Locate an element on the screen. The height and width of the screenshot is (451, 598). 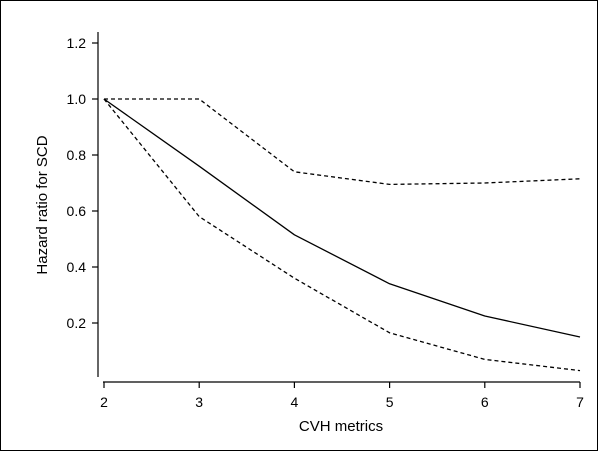
x-tick-label: 3 is located at coordinates (199, 402).